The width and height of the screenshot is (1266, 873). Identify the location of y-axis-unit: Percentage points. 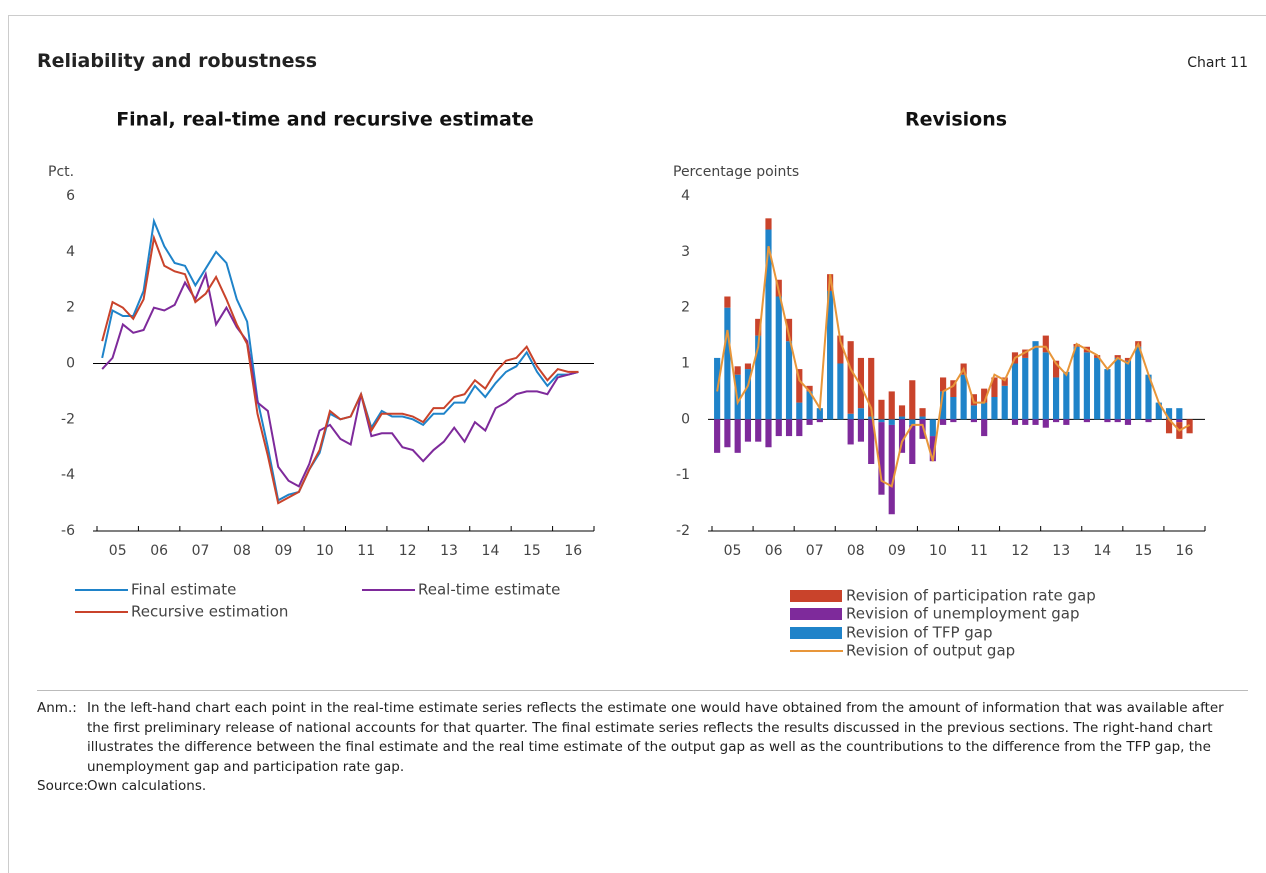
(736, 172).